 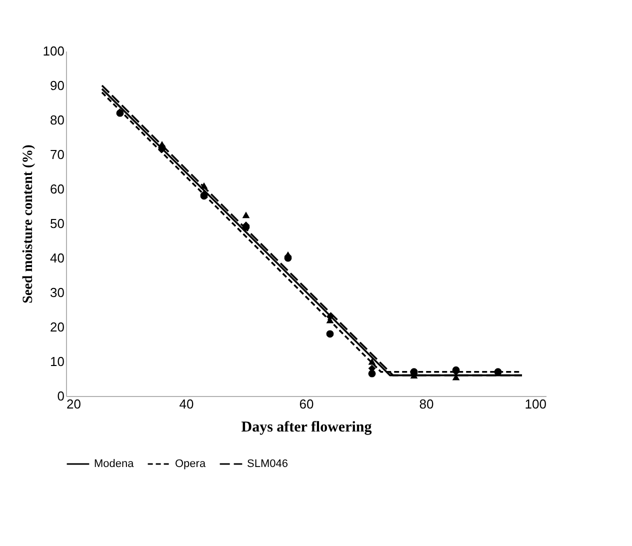 I want to click on y-tick-label: 60, so click(x=57, y=189).